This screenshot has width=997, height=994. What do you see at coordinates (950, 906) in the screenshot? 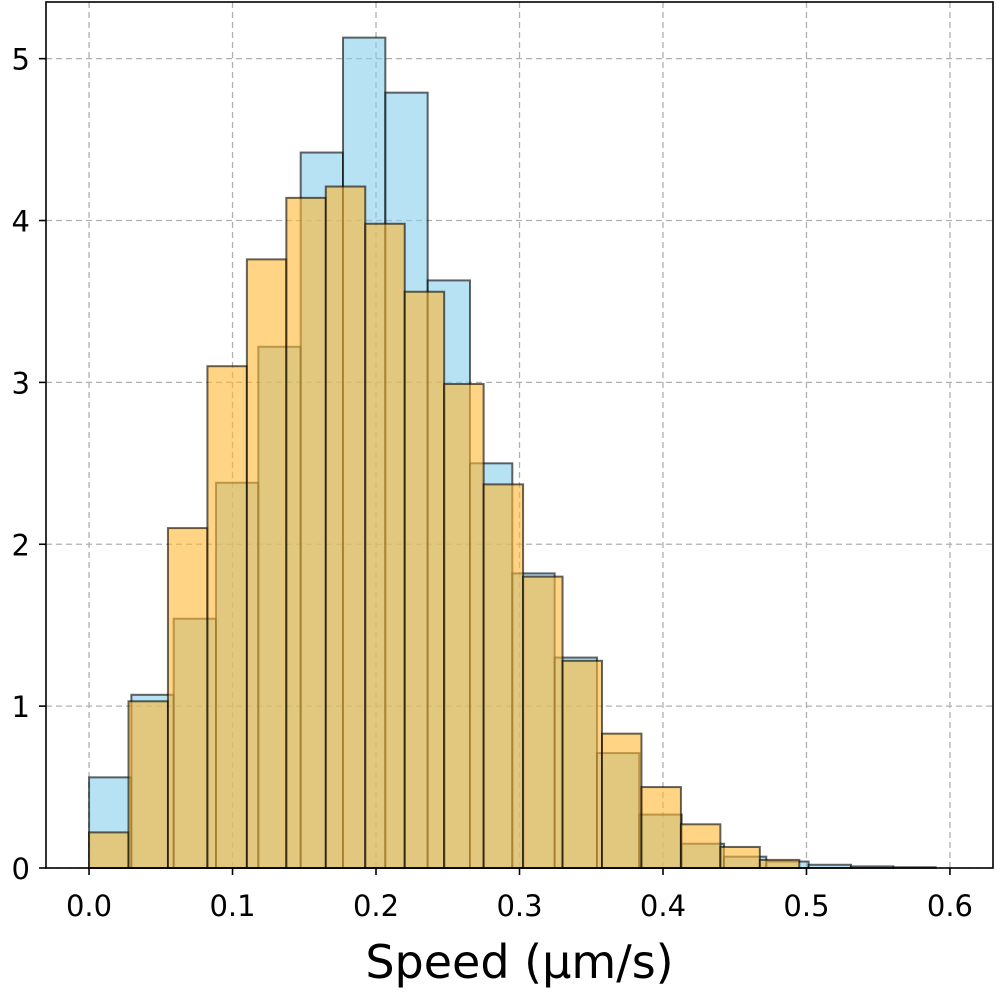
I see `x-tick-label: 0.6` at bounding box center [950, 906].